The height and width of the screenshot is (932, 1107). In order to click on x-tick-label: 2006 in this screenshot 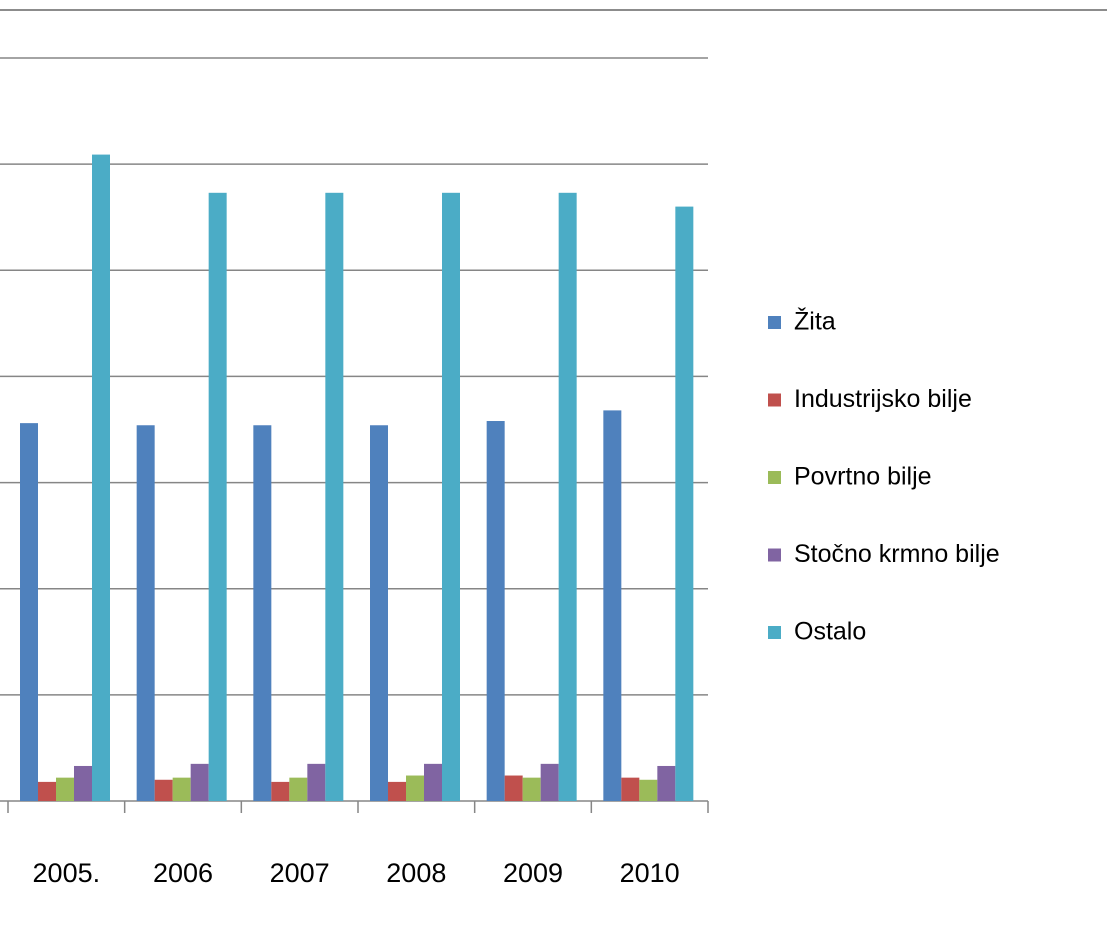, I will do `click(183, 873)`.